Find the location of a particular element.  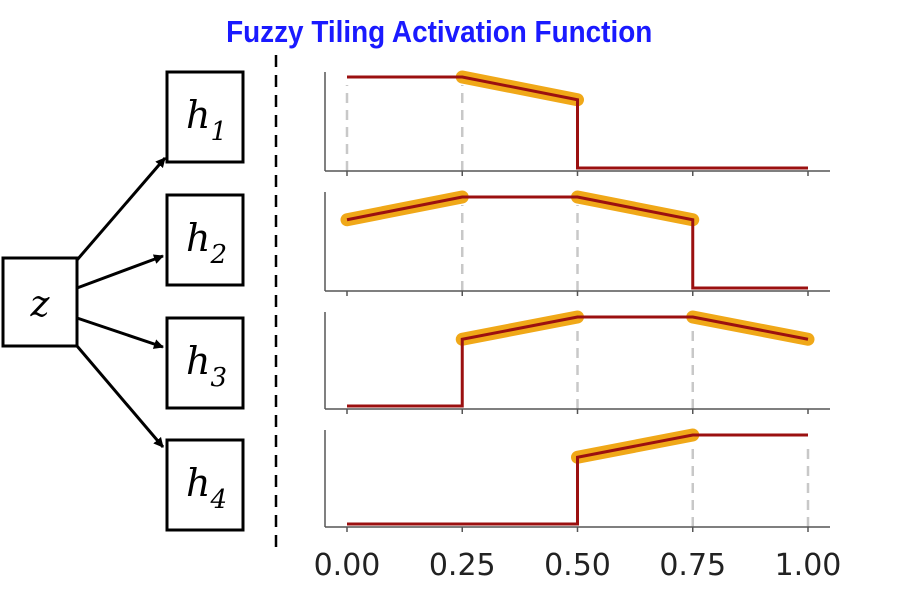

hidden-node-h4: h4 is located at coordinates (205, 485).